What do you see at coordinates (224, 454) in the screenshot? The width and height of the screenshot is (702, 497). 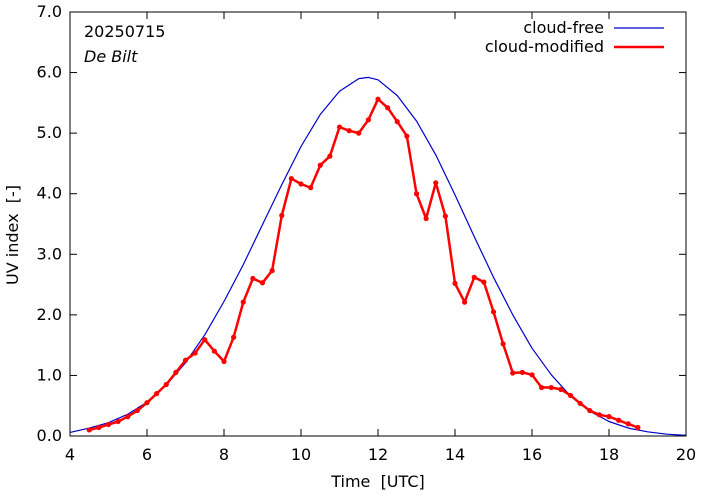 I see `x-tick-label: 8` at bounding box center [224, 454].